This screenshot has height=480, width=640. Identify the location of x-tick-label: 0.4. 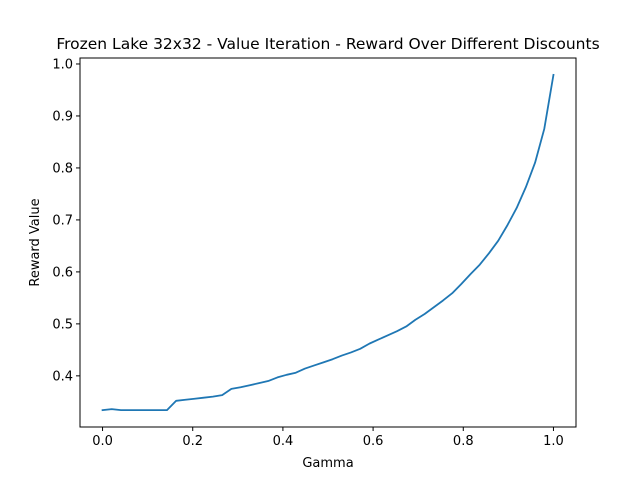
(283, 441).